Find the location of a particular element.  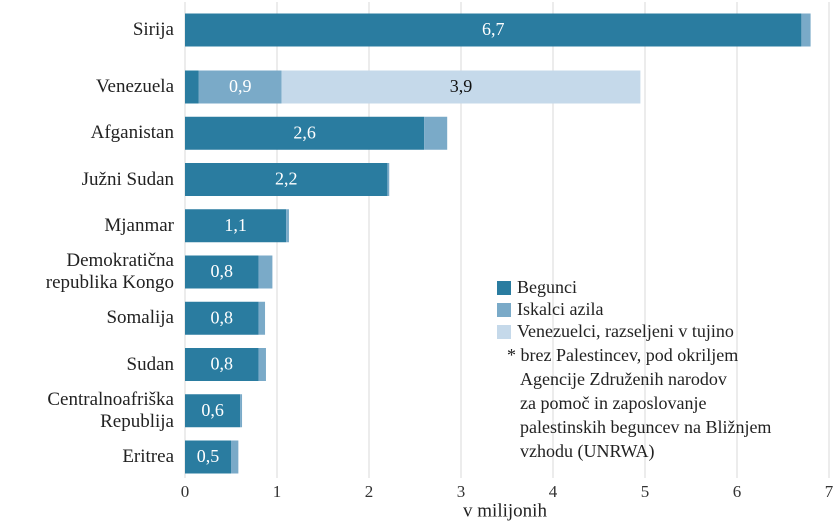

x-tick-label: 1 is located at coordinates (277, 491).